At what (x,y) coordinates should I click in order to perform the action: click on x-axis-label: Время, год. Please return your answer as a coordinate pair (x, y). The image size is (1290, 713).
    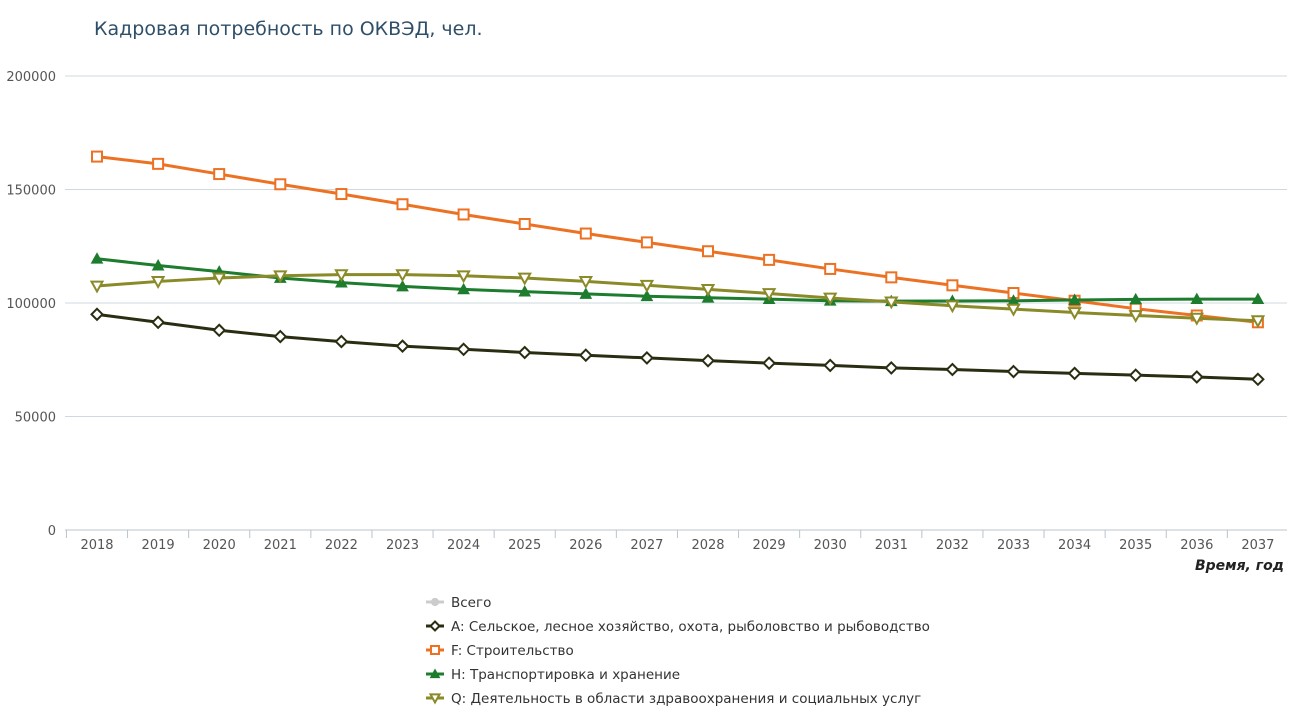
    Looking at the image, I should click on (1239, 566).